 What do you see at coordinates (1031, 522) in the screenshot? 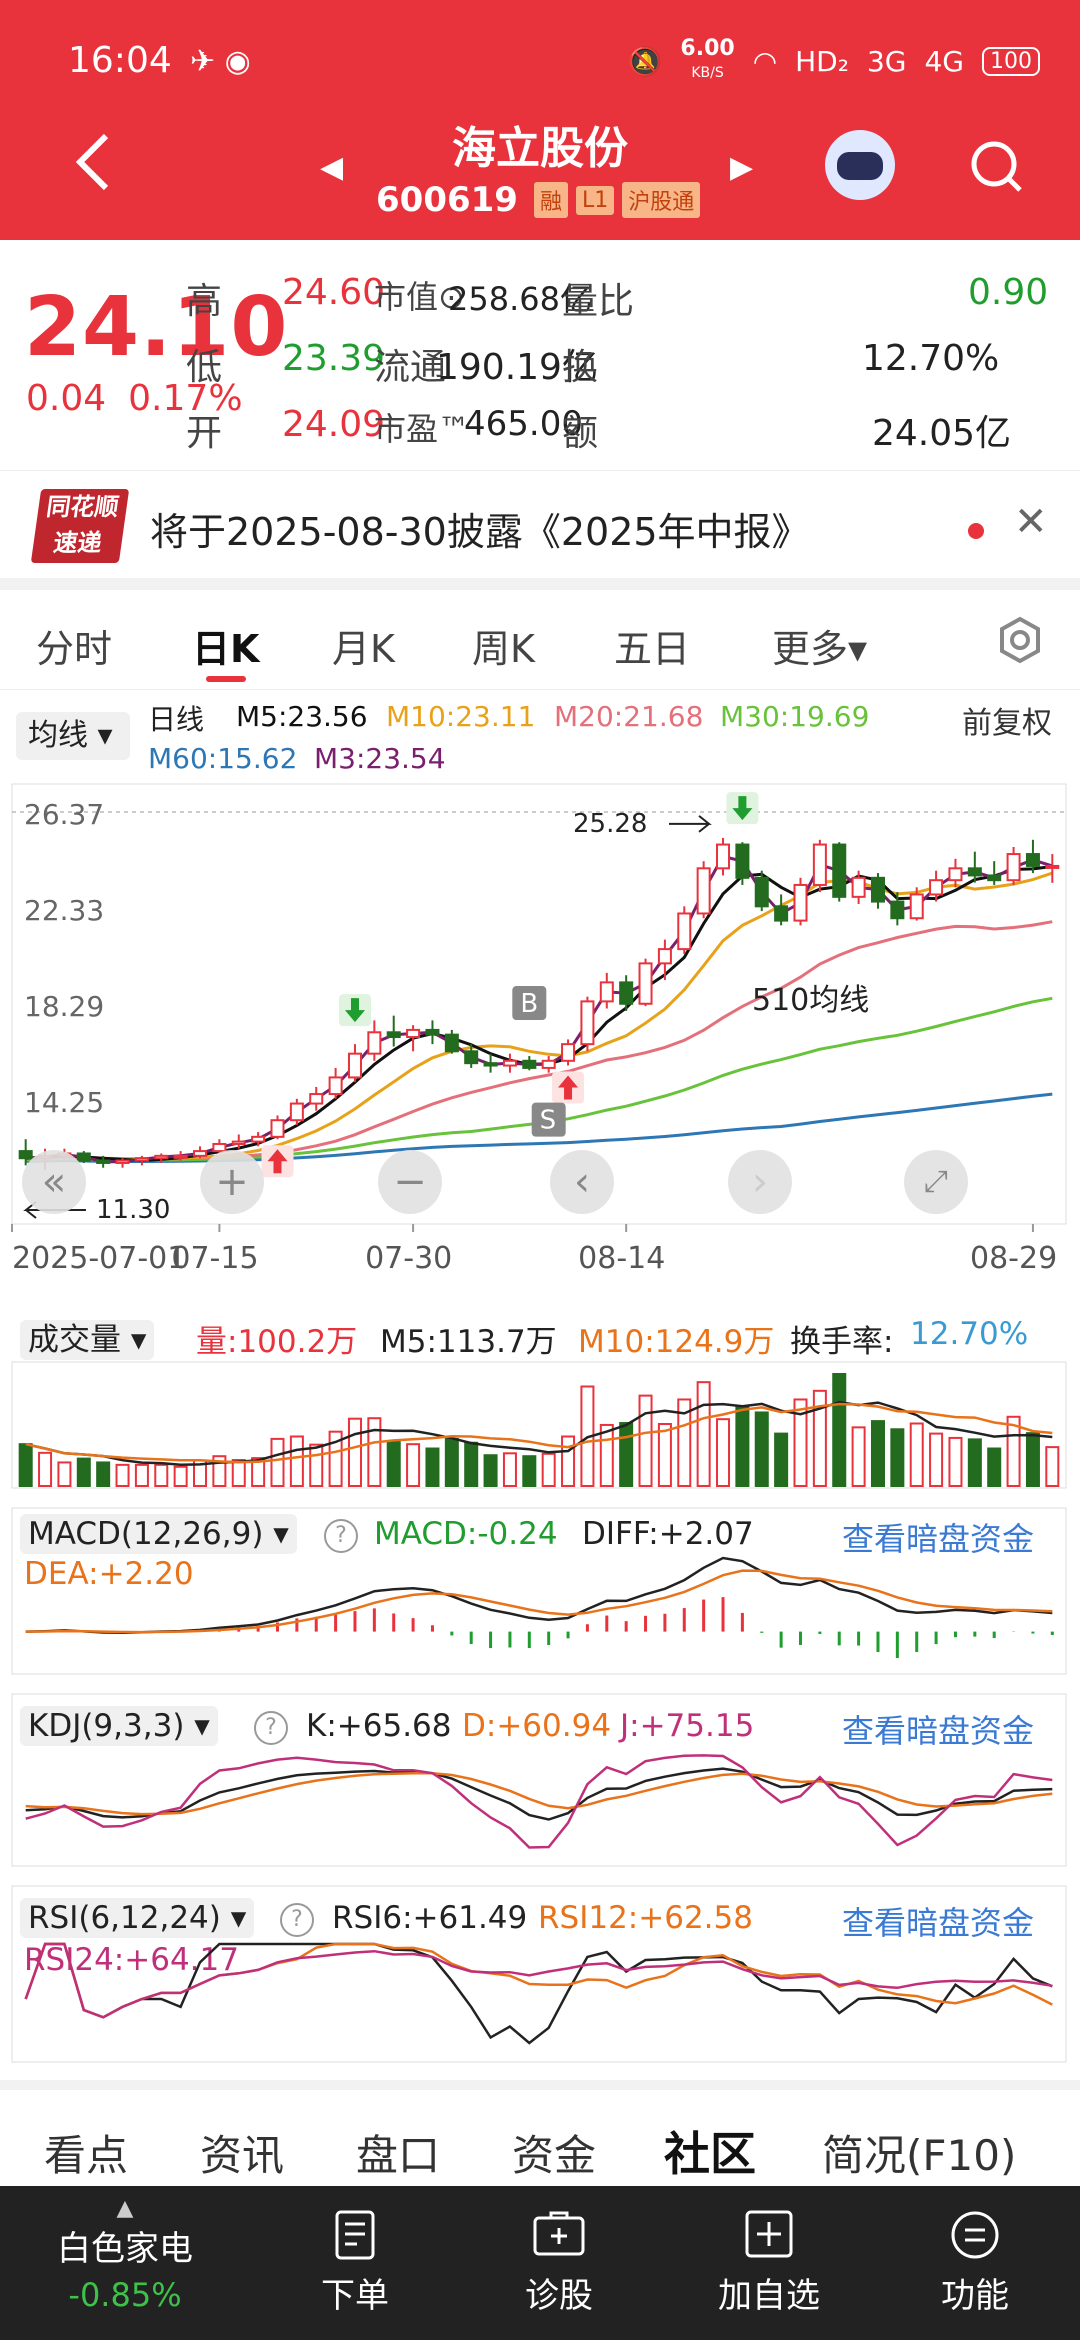
I see `close-icon: ✕` at bounding box center [1031, 522].